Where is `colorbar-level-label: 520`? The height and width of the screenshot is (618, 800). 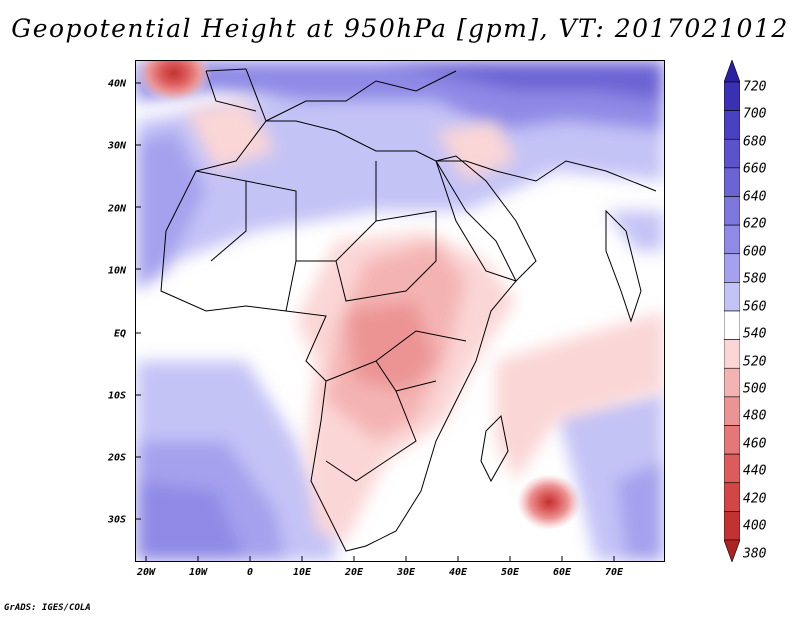 colorbar-level-label: 520 is located at coordinates (755, 361).